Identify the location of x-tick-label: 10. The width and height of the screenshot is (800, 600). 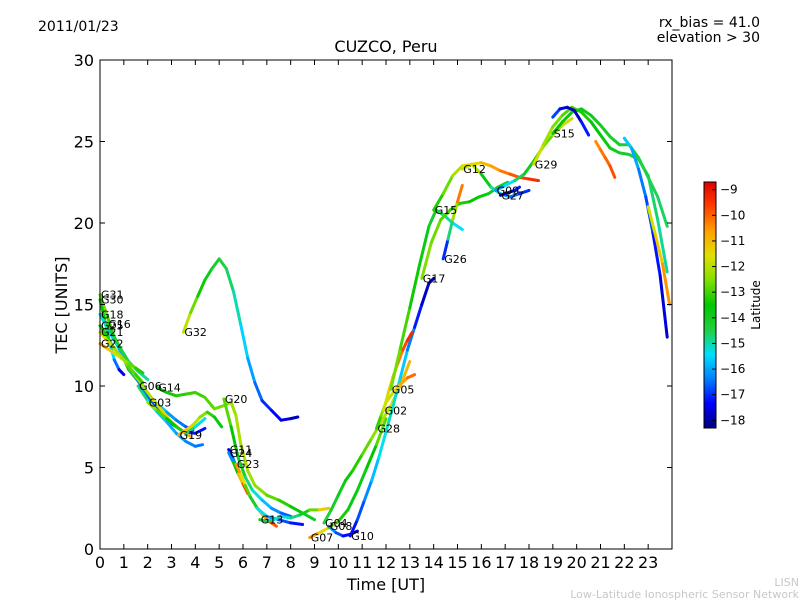
(338, 562).